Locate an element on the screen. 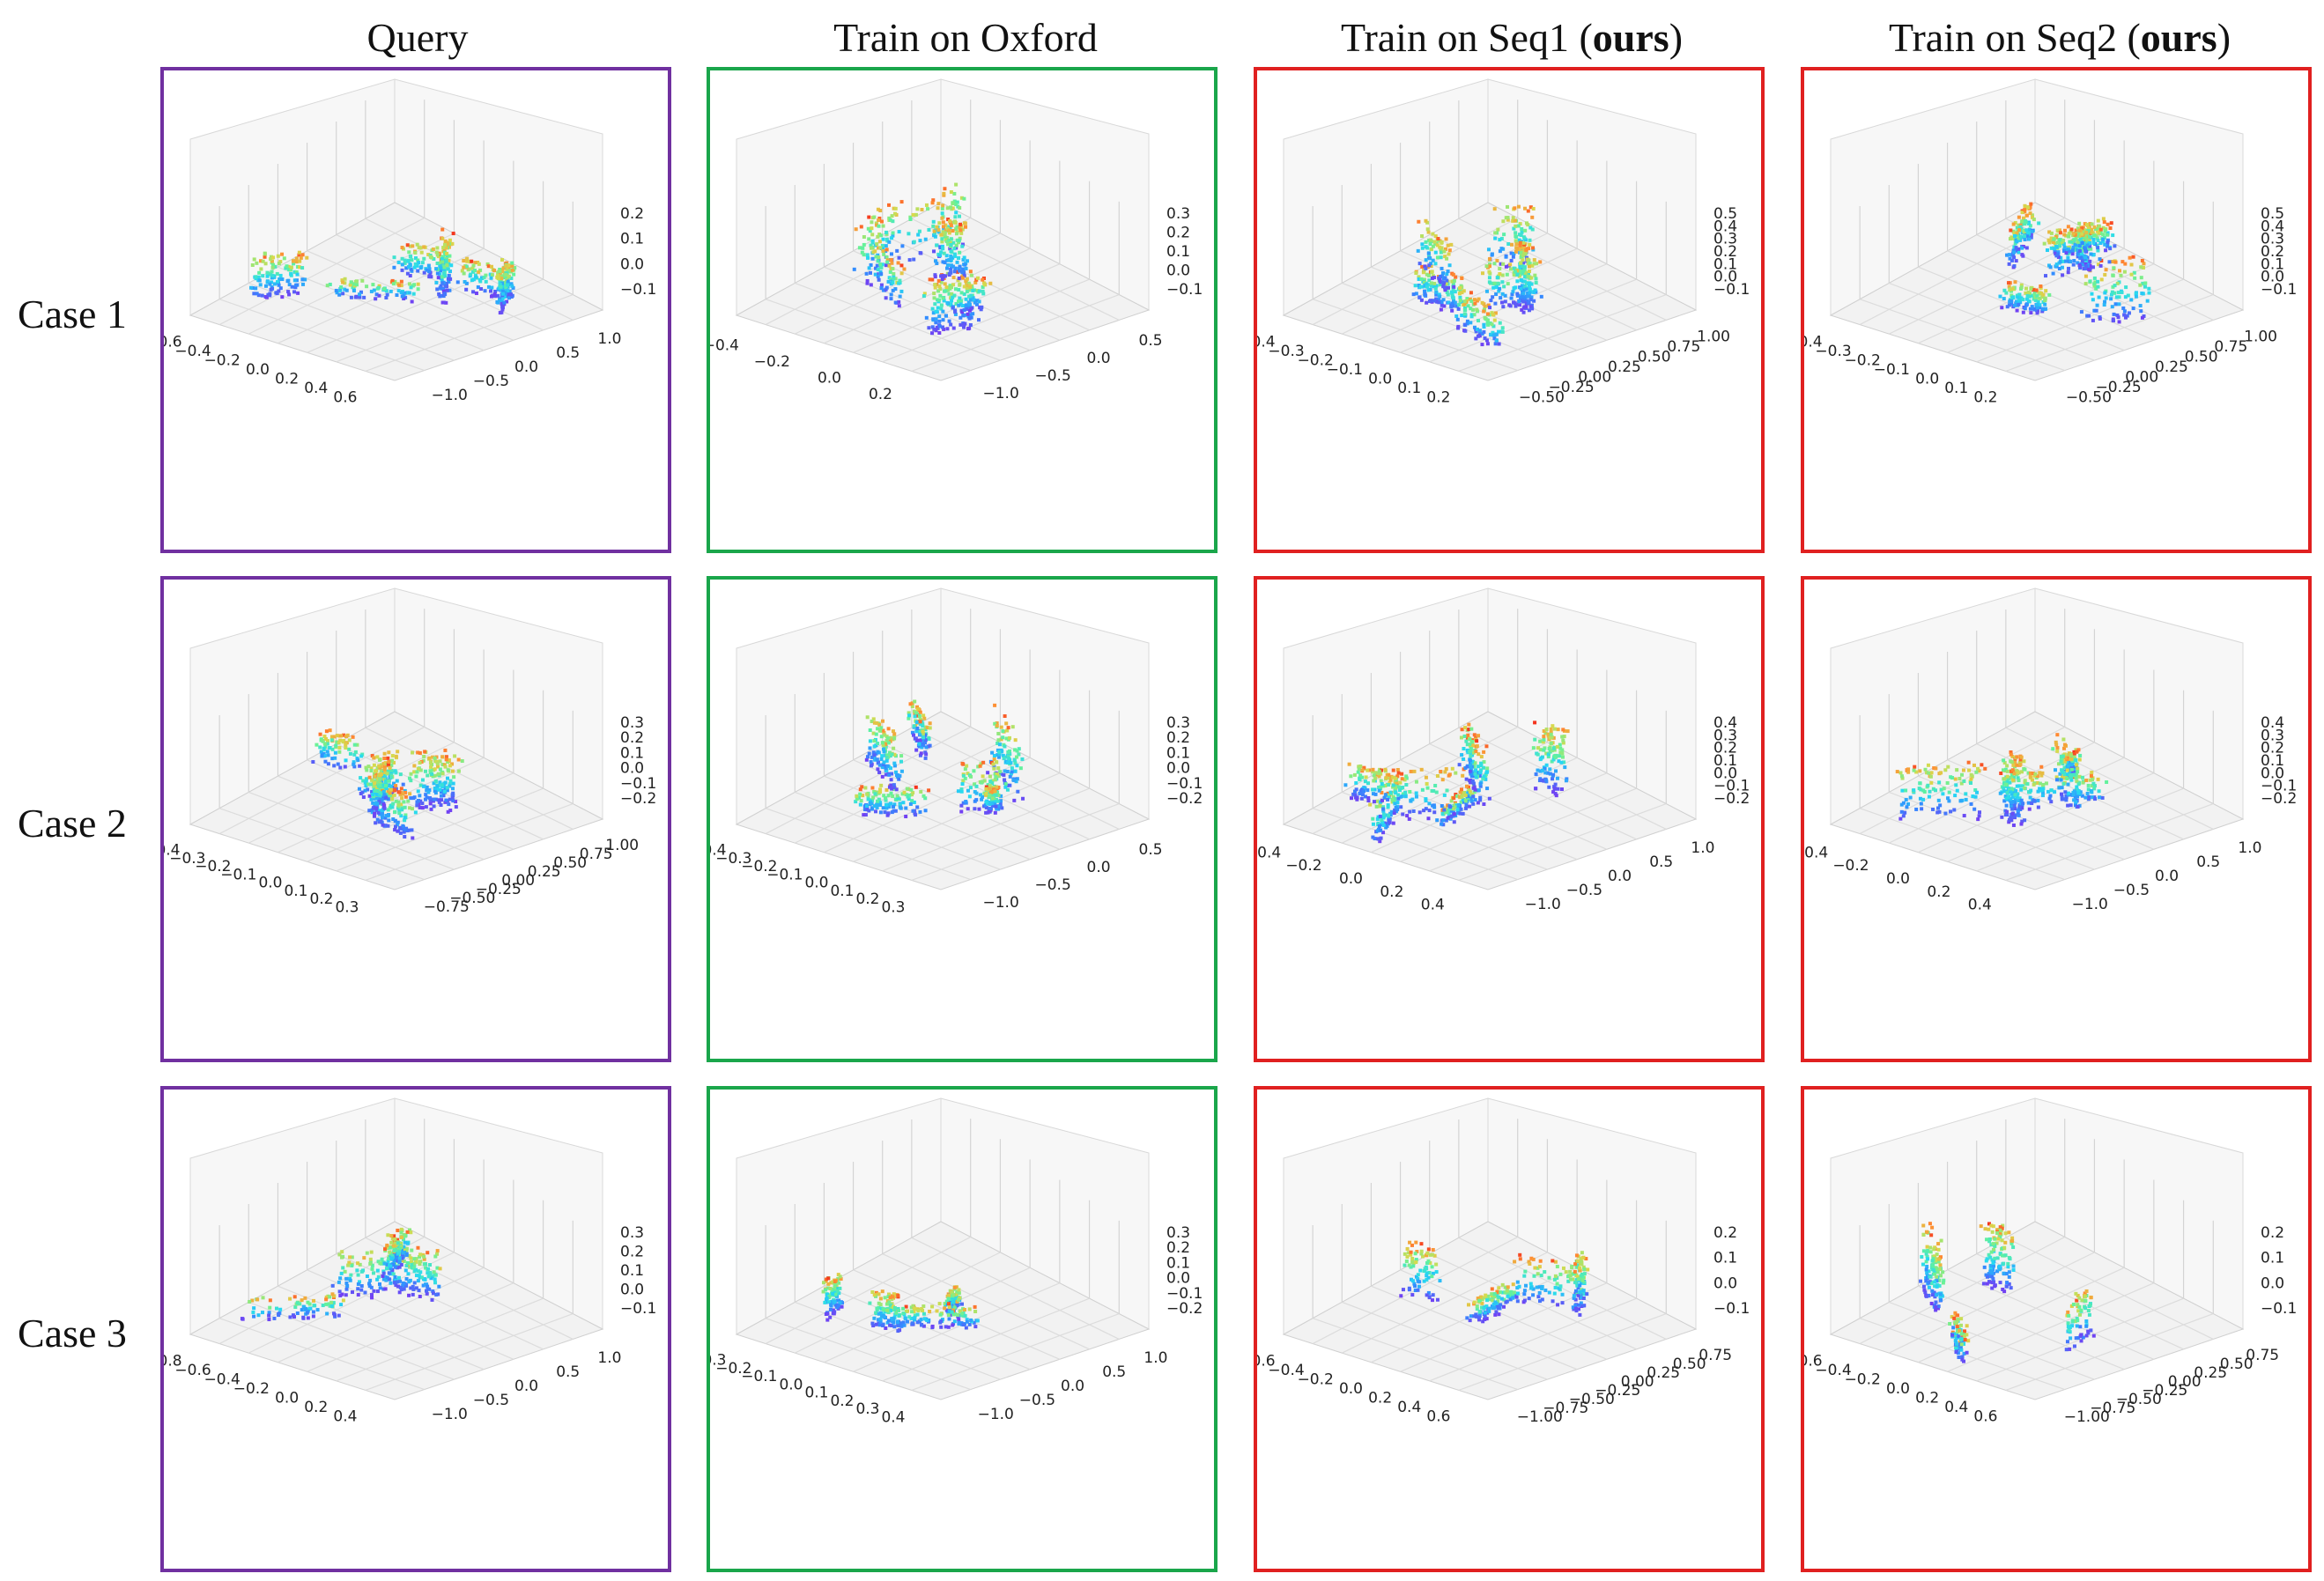 The height and width of the screenshot is (1581, 2324). y-tick-label: −1.0 is located at coordinates (1001, 903).